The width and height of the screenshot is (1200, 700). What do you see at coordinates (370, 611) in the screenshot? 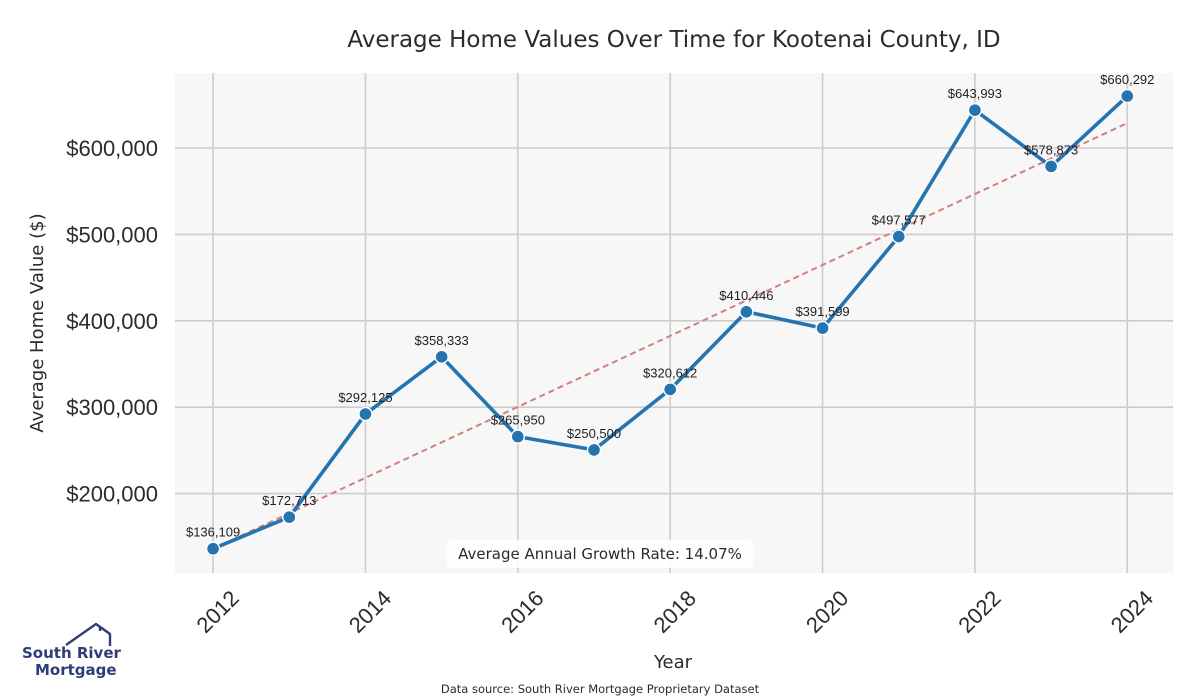
I see `x-tick-label: 2014` at bounding box center [370, 611].